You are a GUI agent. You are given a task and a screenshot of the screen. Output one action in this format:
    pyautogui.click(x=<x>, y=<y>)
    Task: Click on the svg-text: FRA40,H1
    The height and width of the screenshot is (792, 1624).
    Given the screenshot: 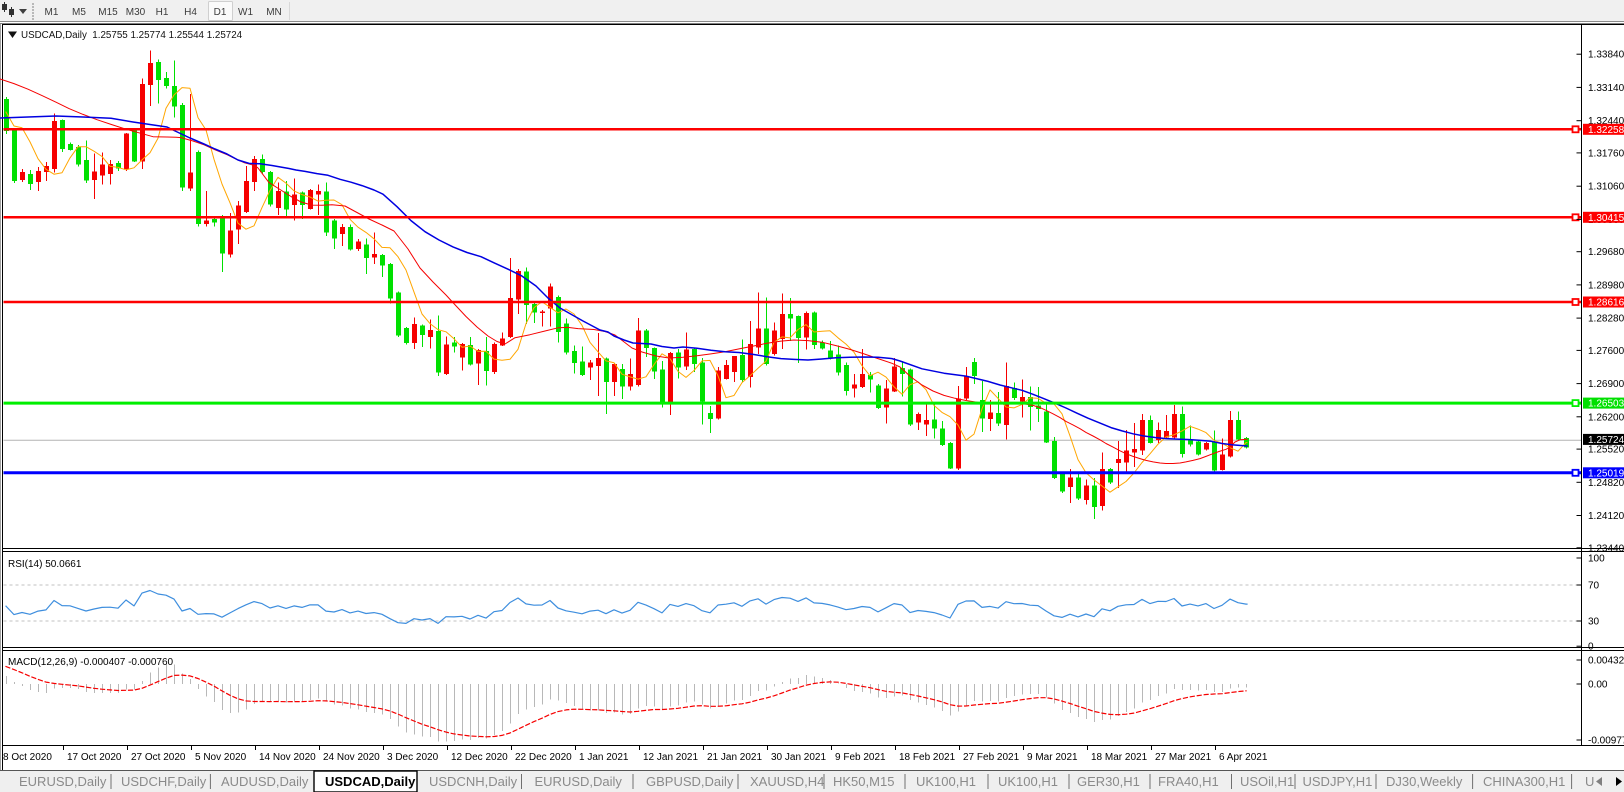 What is the action you would take?
    pyautogui.click(x=1188, y=781)
    